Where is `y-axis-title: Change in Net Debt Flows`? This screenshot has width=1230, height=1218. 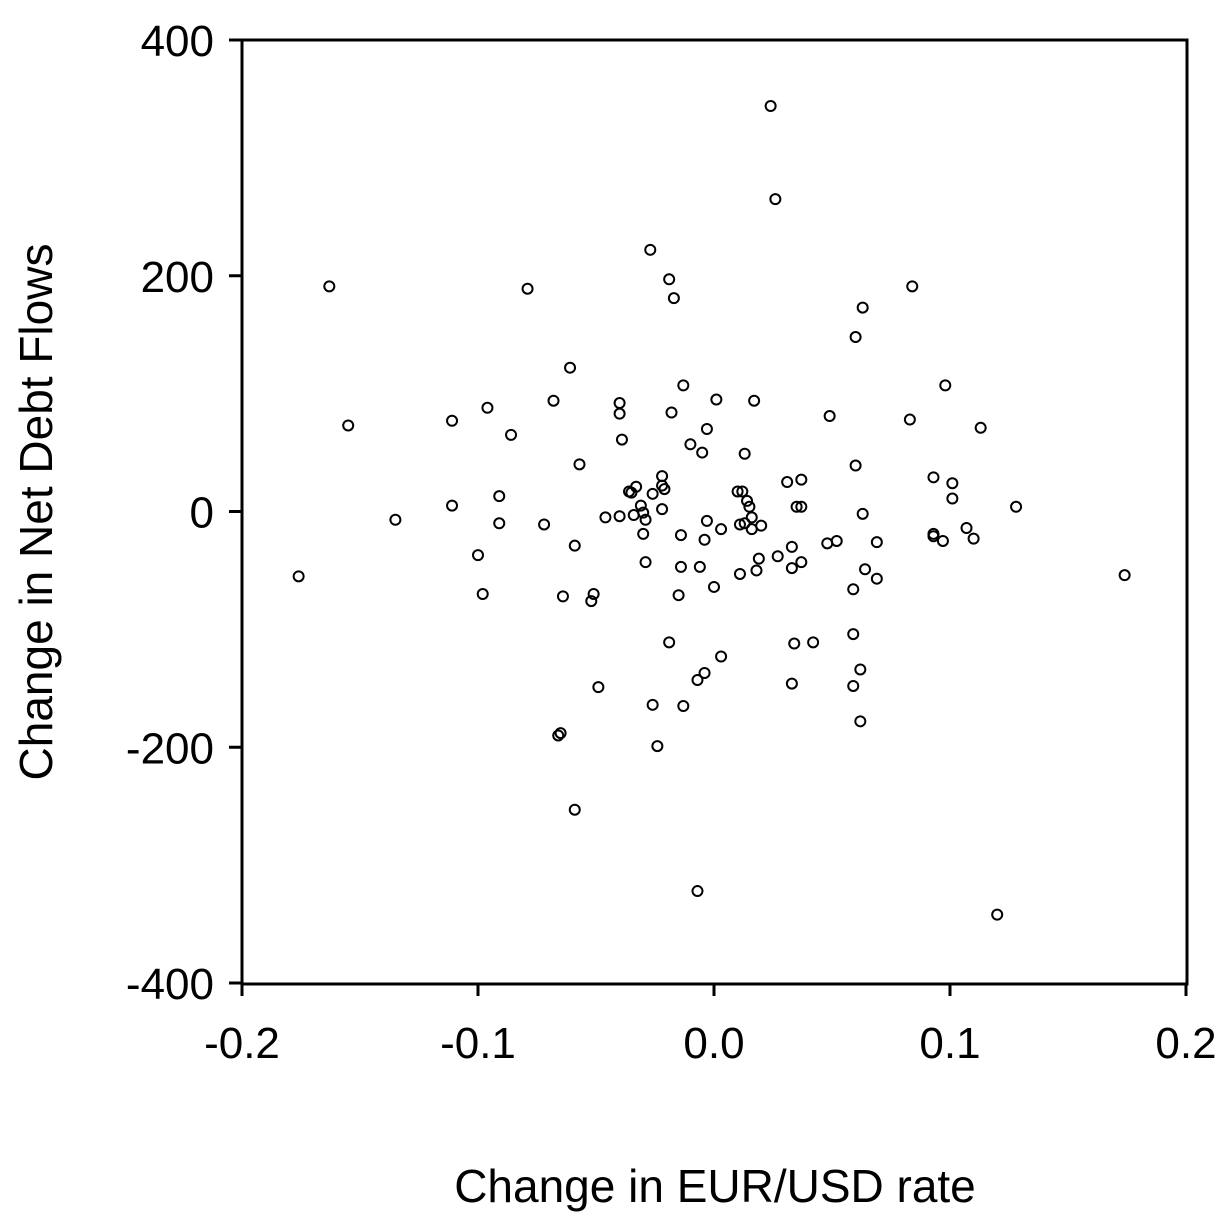 y-axis-title: Change in Net Debt Flows is located at coordinates (36, 512).